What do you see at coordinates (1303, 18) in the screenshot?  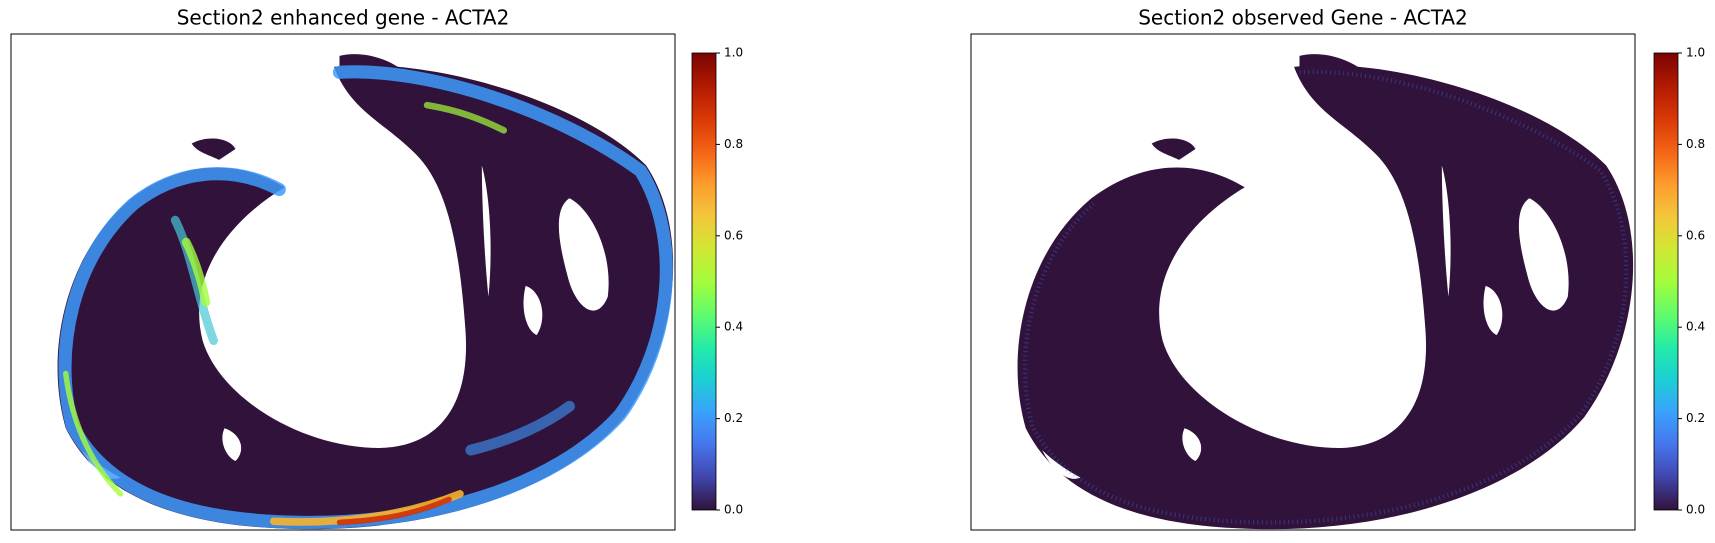 I see `chart-title: Section2 observed Gene - ACTA2` at bounding box center [1303, 18].